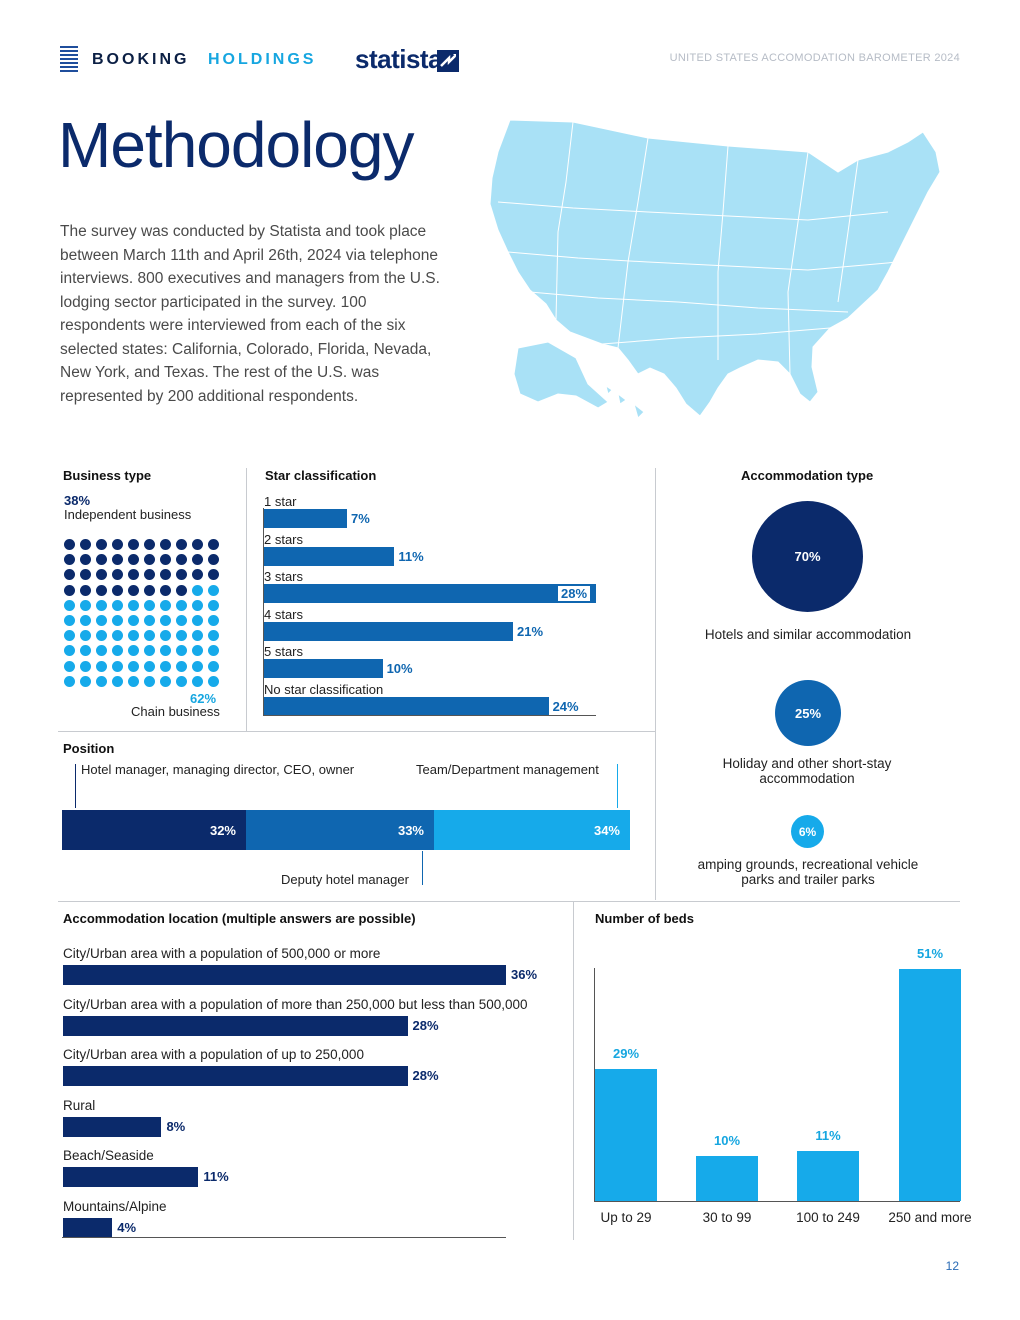 This screenshot has width=1020, height=1320. I want to click on brand-booking: BOOKING, so click(141, 59).